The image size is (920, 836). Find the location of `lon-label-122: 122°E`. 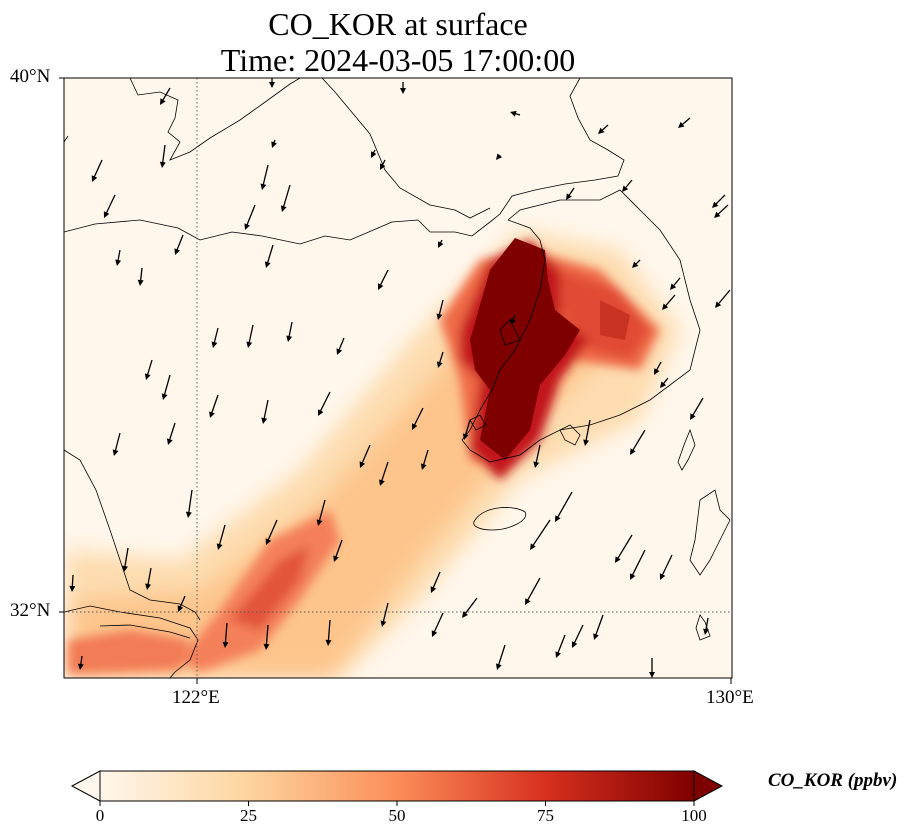

lon-label-122: 122°E is located at coordinates (196, 697).